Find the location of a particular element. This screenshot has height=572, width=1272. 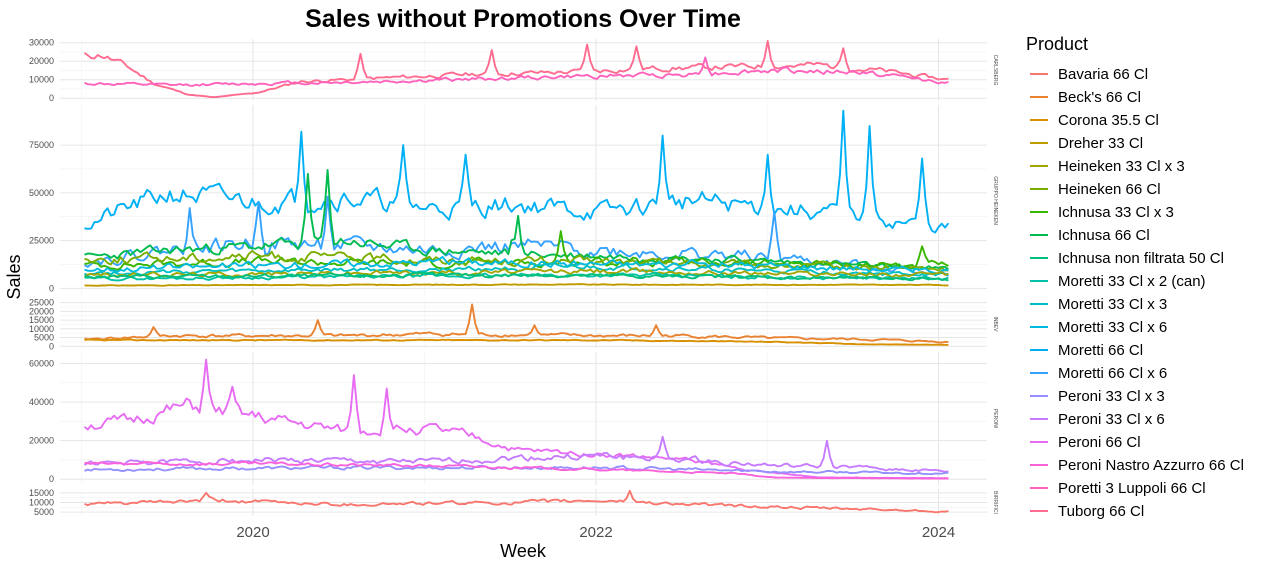

legend-item: Bavaria 66 Cl is located at coordinates (1089, 74).